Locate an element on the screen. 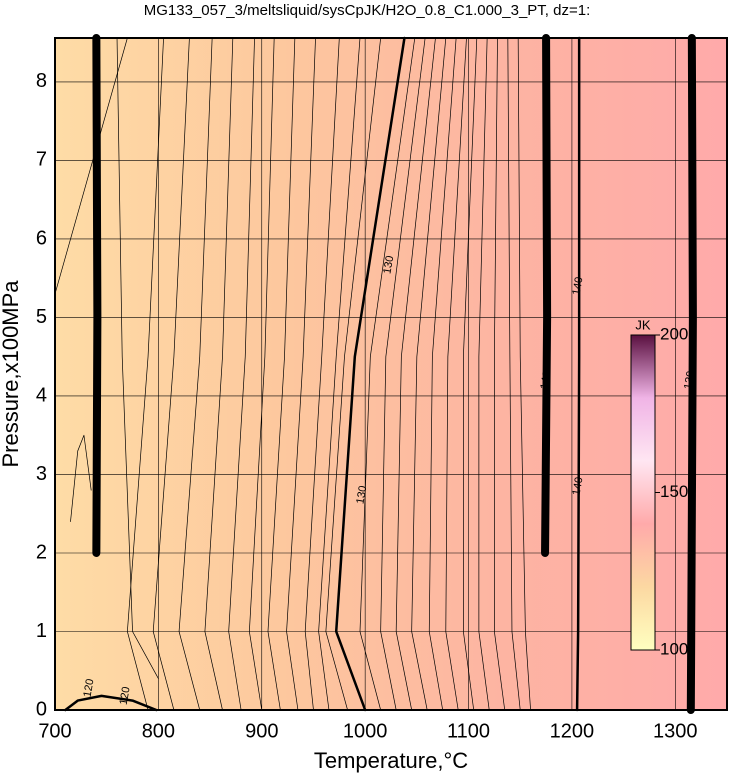 The width and height of the screenshot is (734, 781). y-tick-label: 1 is located at coordinates (41, 631).